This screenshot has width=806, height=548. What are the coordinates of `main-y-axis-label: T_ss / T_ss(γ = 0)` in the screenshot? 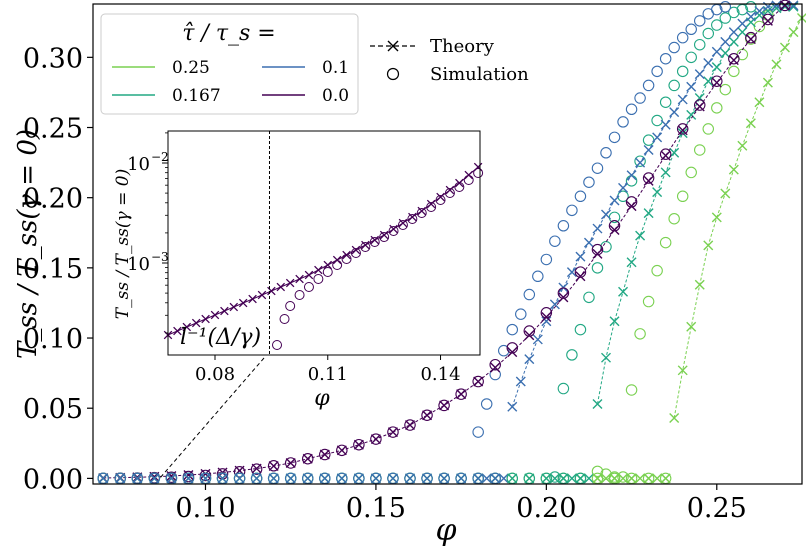 It's located at (28, 244).